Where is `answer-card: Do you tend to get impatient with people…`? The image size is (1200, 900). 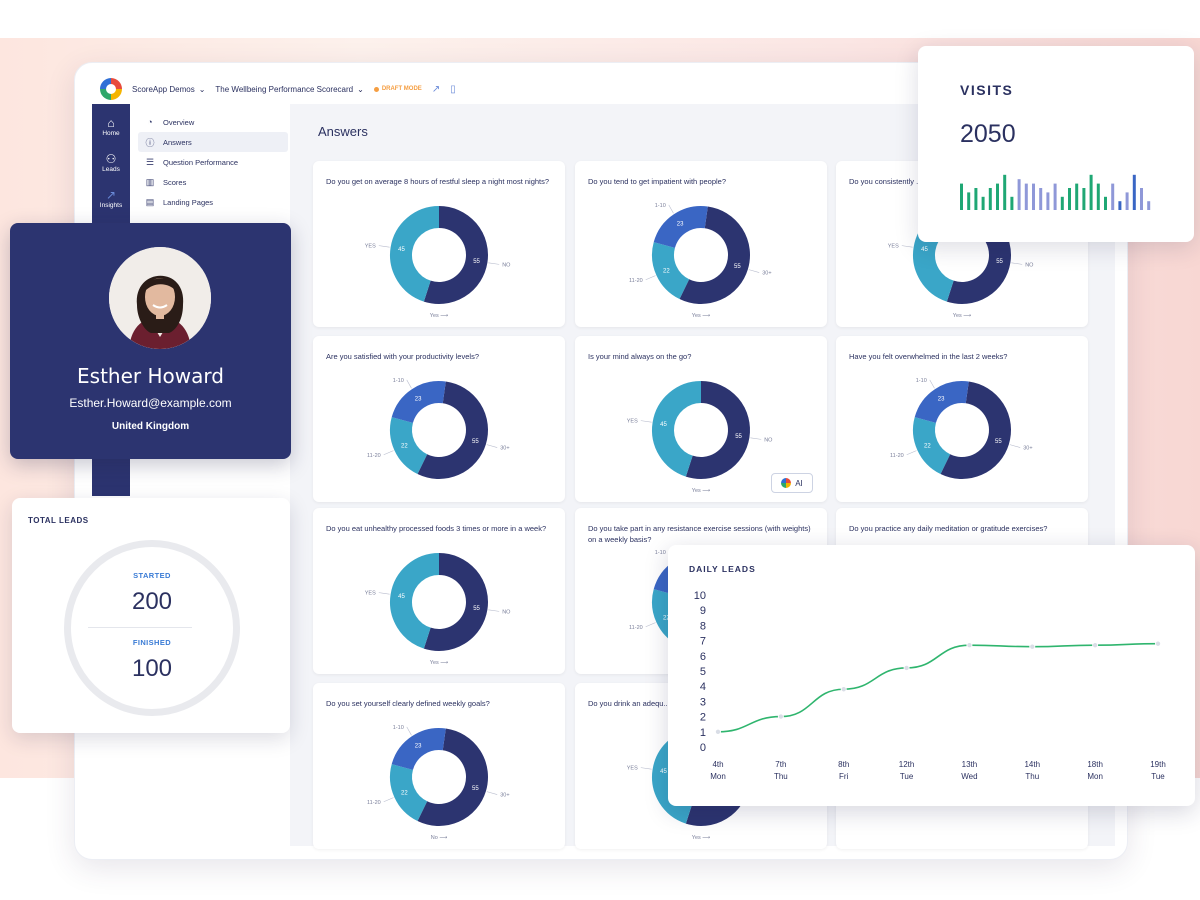
answer-card: Do you tend to get impatient with people… is located at coordinates (701, 244).